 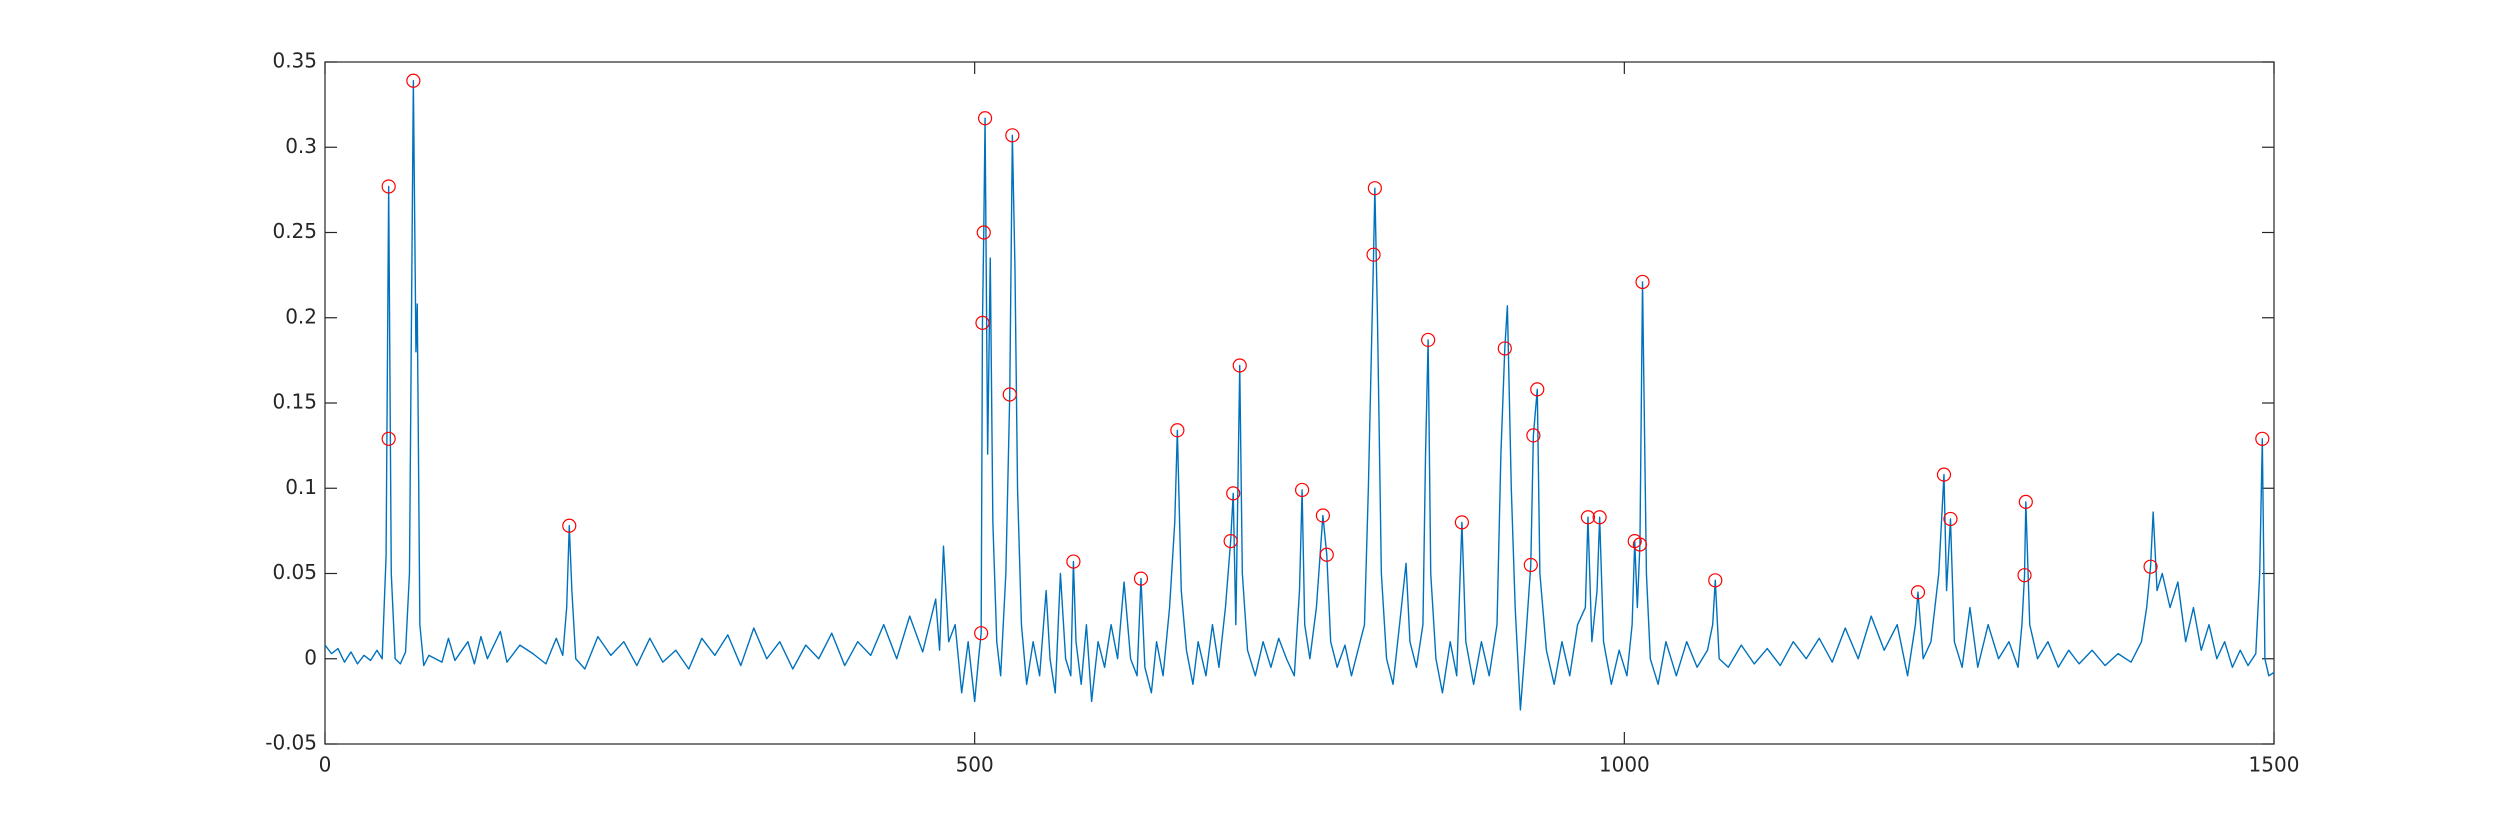 What do you see at coordinates (294, 231) in the screenshot?
I see `y-tick-label: 0.25` at bounding box center [294, 231].